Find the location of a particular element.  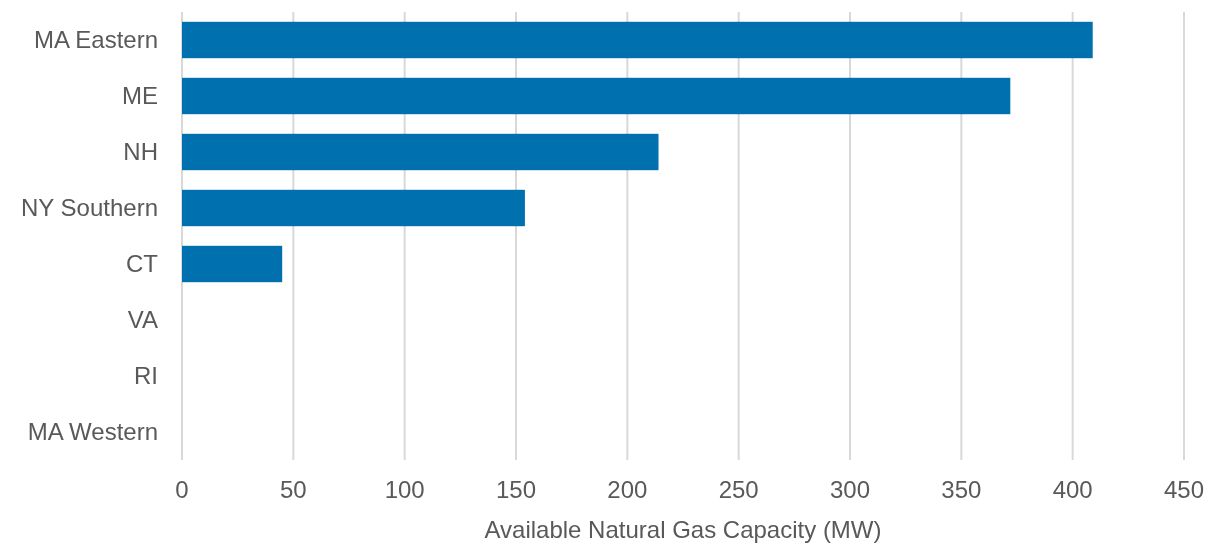

y-tick-label: ME is located at coordinates (140, 96).